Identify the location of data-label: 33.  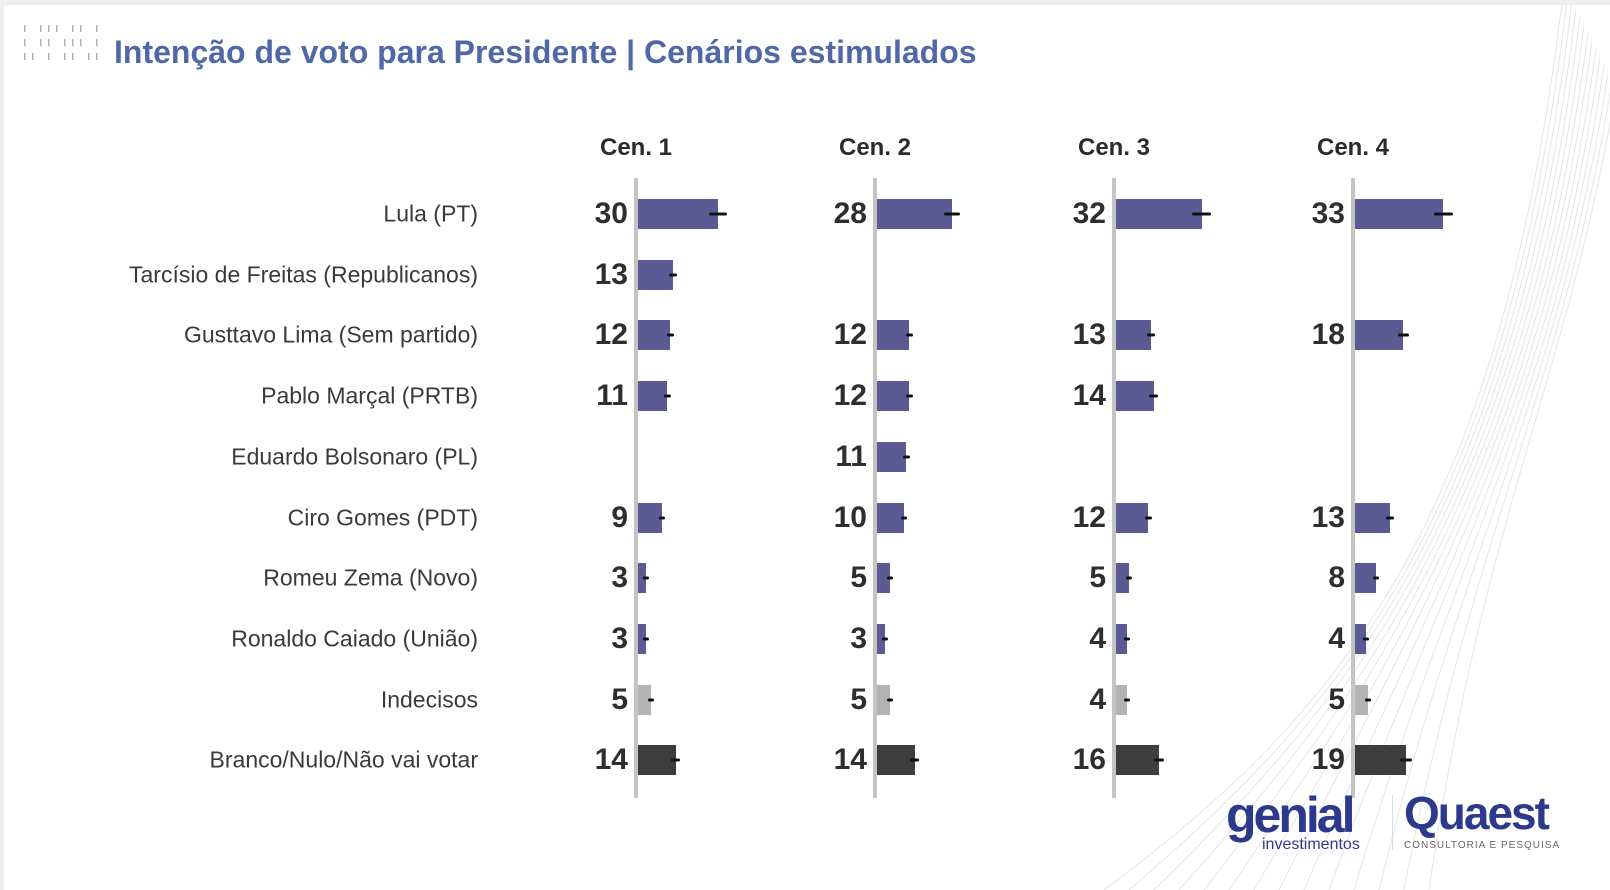
(1328, 213).